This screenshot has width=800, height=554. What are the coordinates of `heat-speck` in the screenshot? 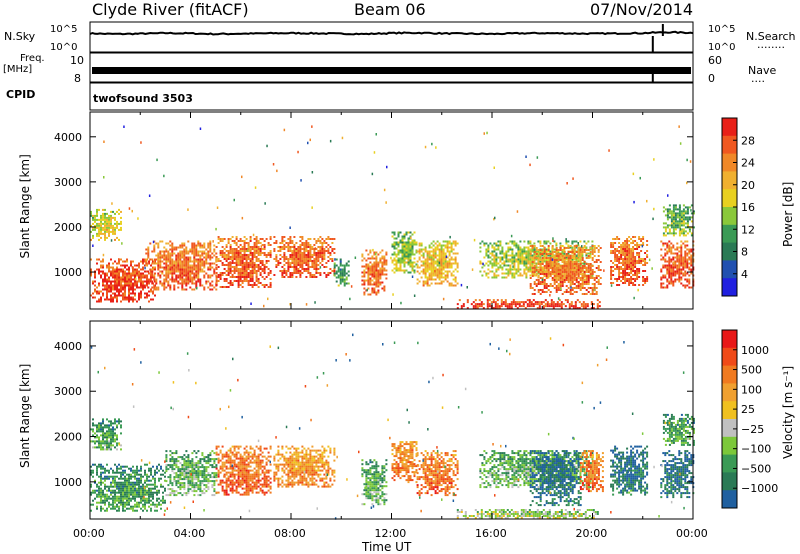 It's located at (265, 203).